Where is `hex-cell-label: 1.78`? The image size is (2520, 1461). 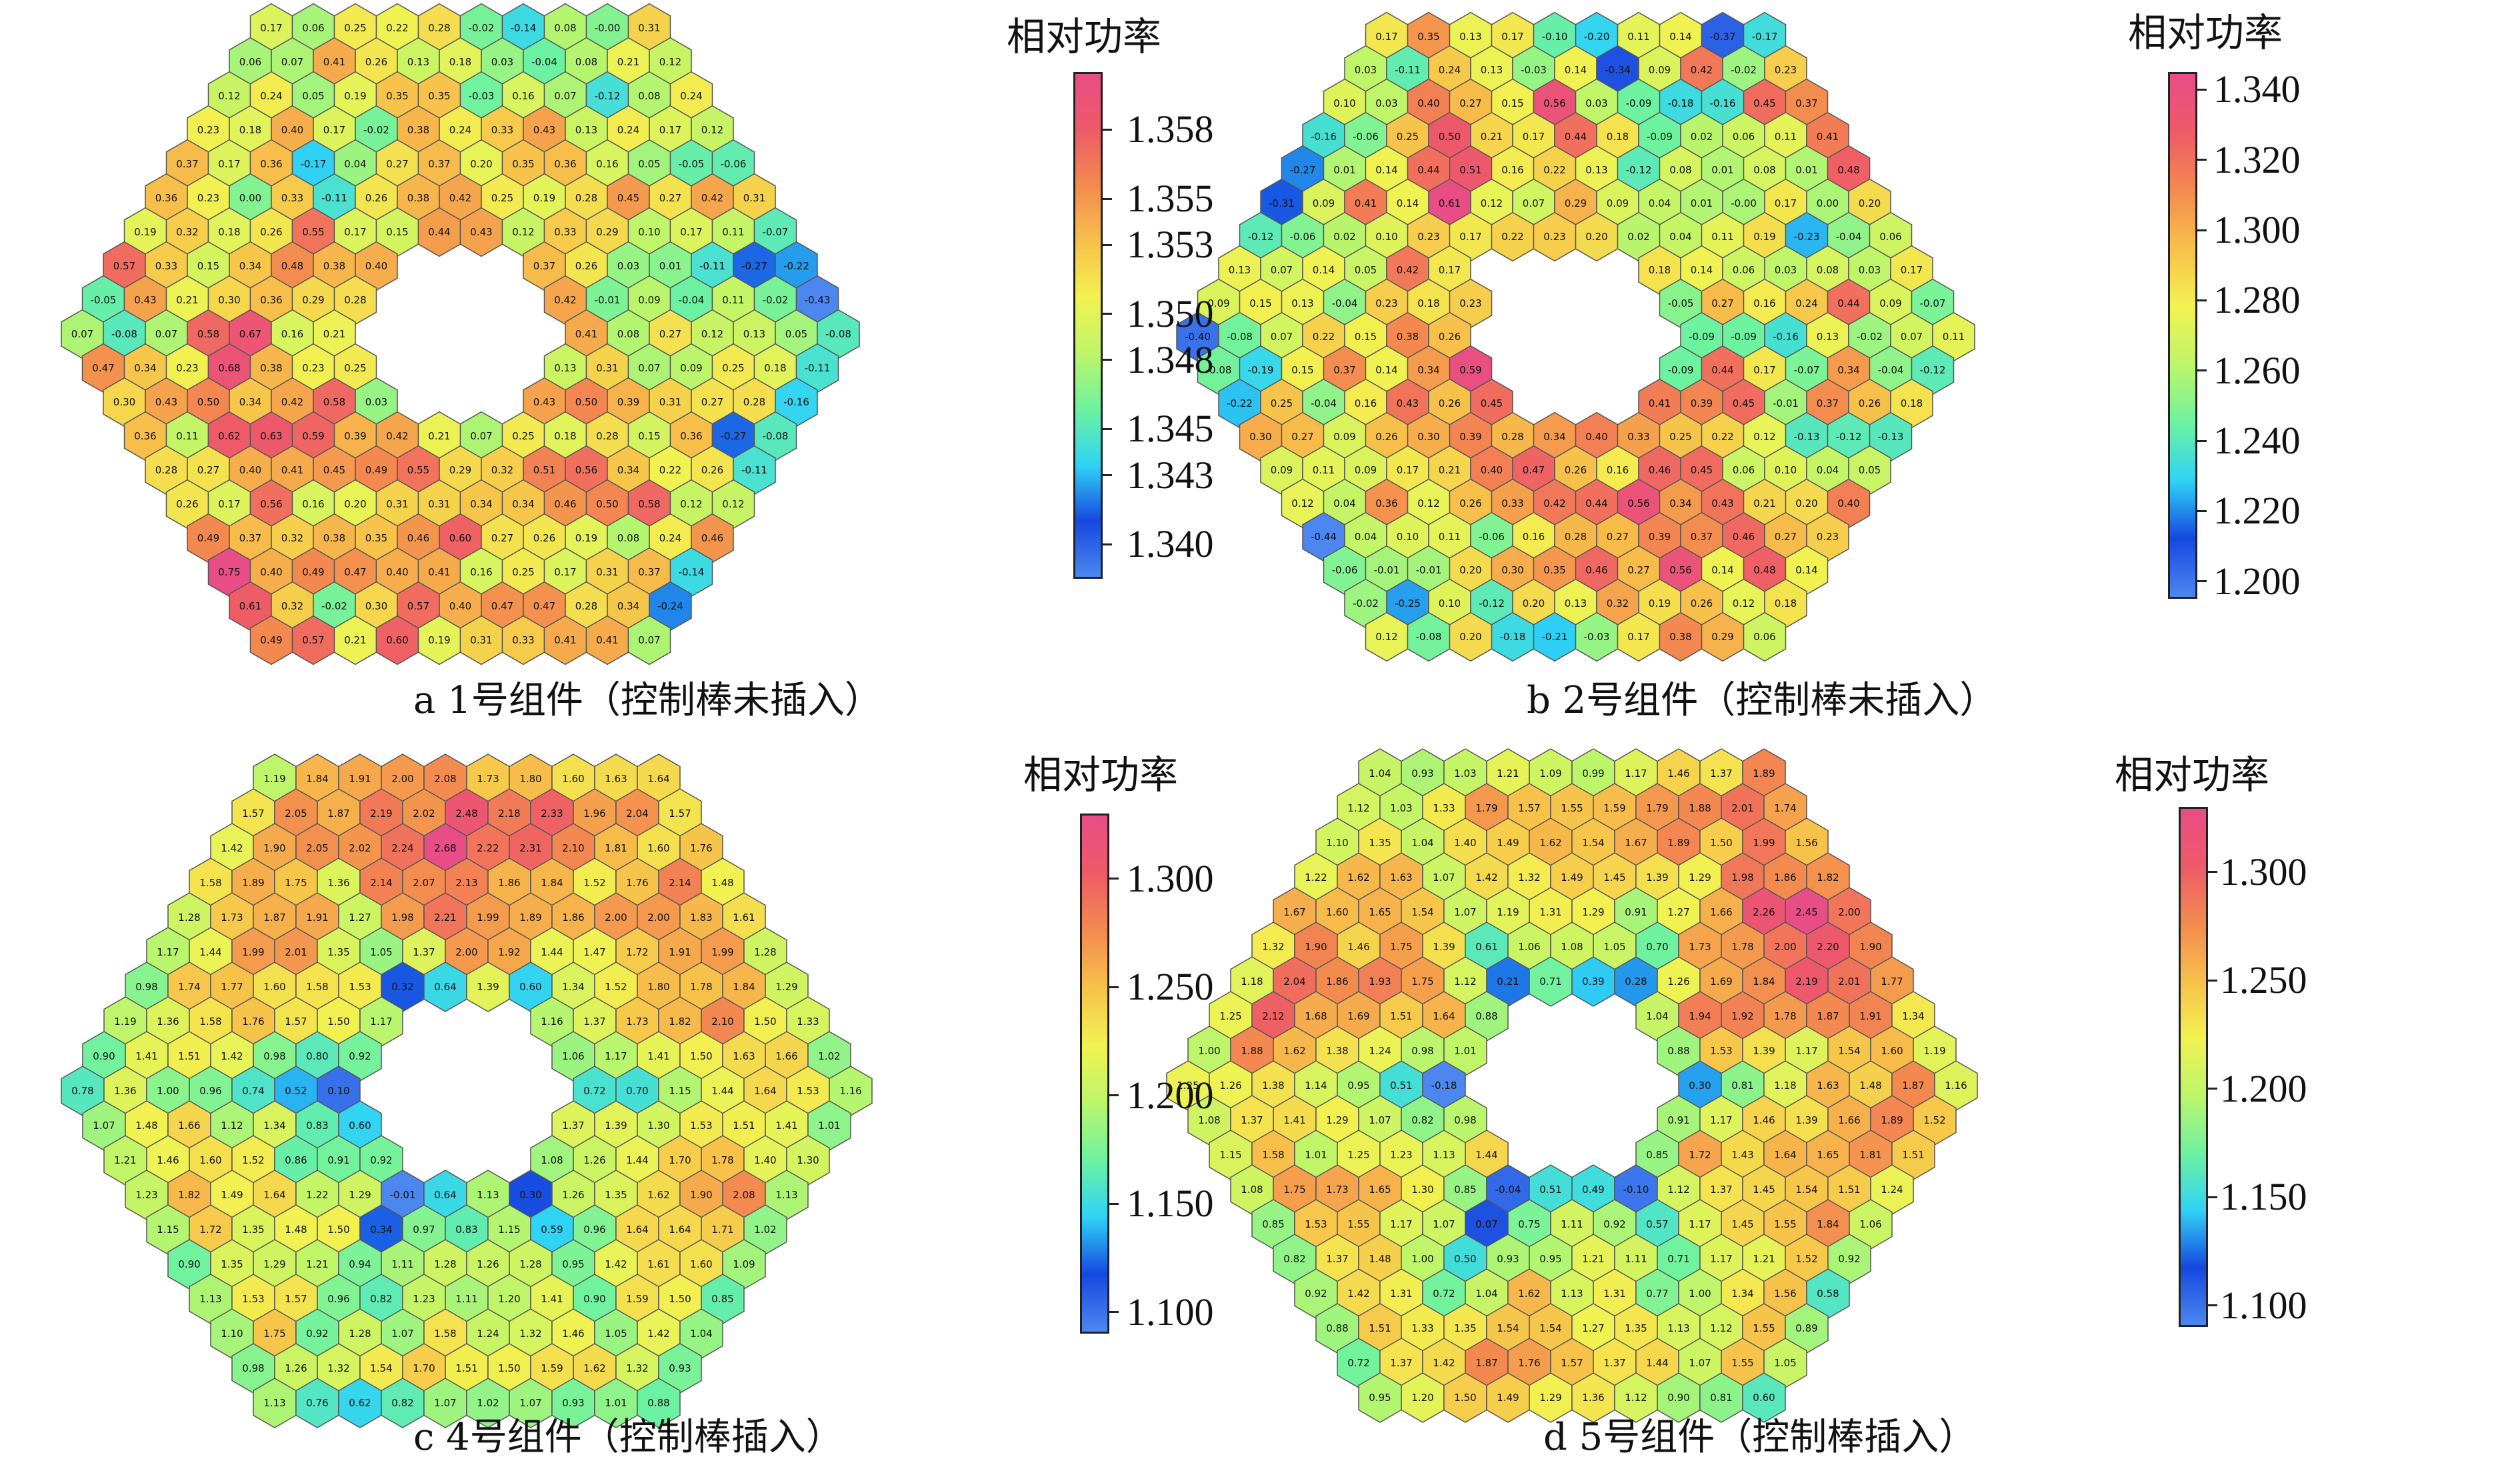 hex-cell-label: 1.78 is located at coordinates (701, 987).